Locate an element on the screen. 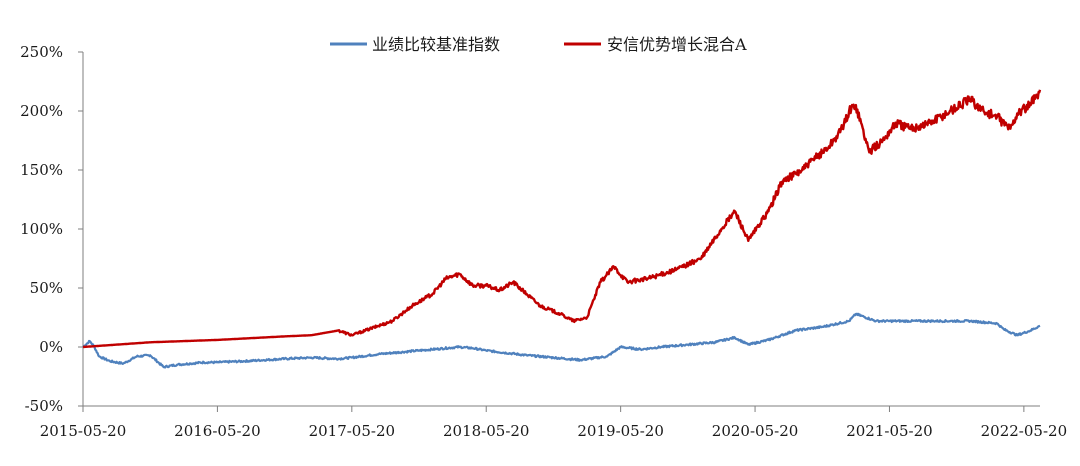  legend: 业绩比较基准指数 安信优势增长混合A is located at coordinates (538, 44).